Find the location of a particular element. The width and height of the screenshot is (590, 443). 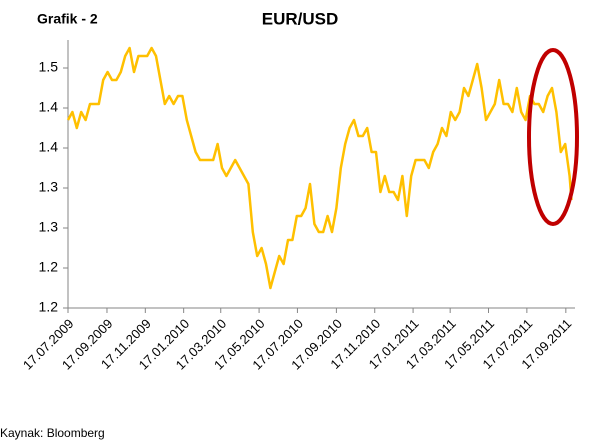

highlight-ellipse is located at coordinates (553, 137).